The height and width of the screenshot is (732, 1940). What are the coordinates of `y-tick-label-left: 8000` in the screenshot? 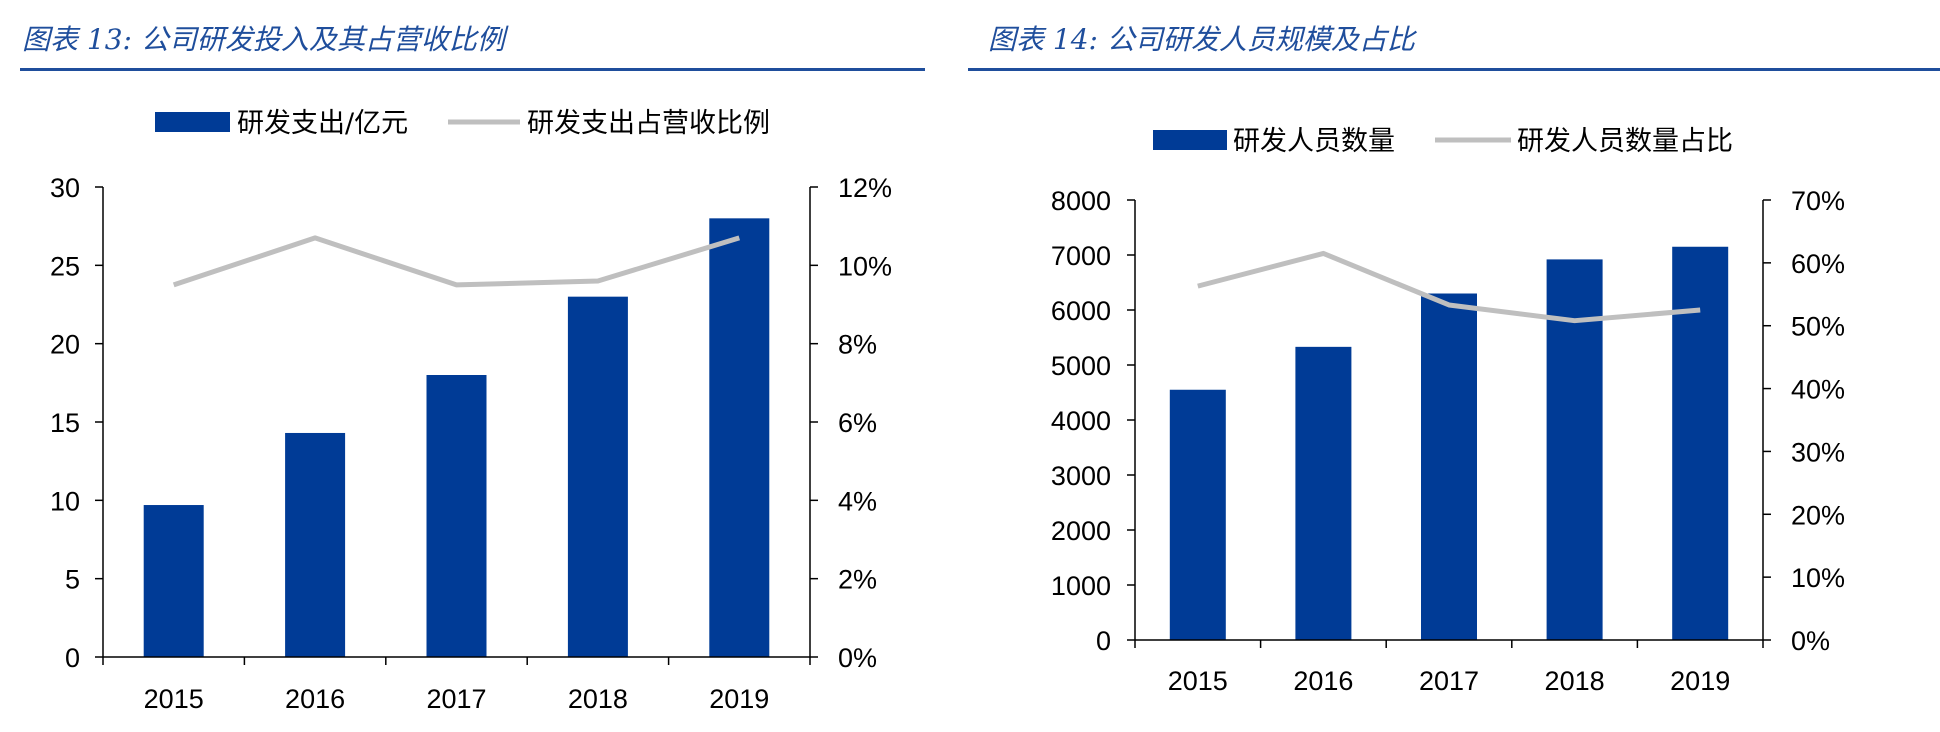 It's located at (1081, 201).